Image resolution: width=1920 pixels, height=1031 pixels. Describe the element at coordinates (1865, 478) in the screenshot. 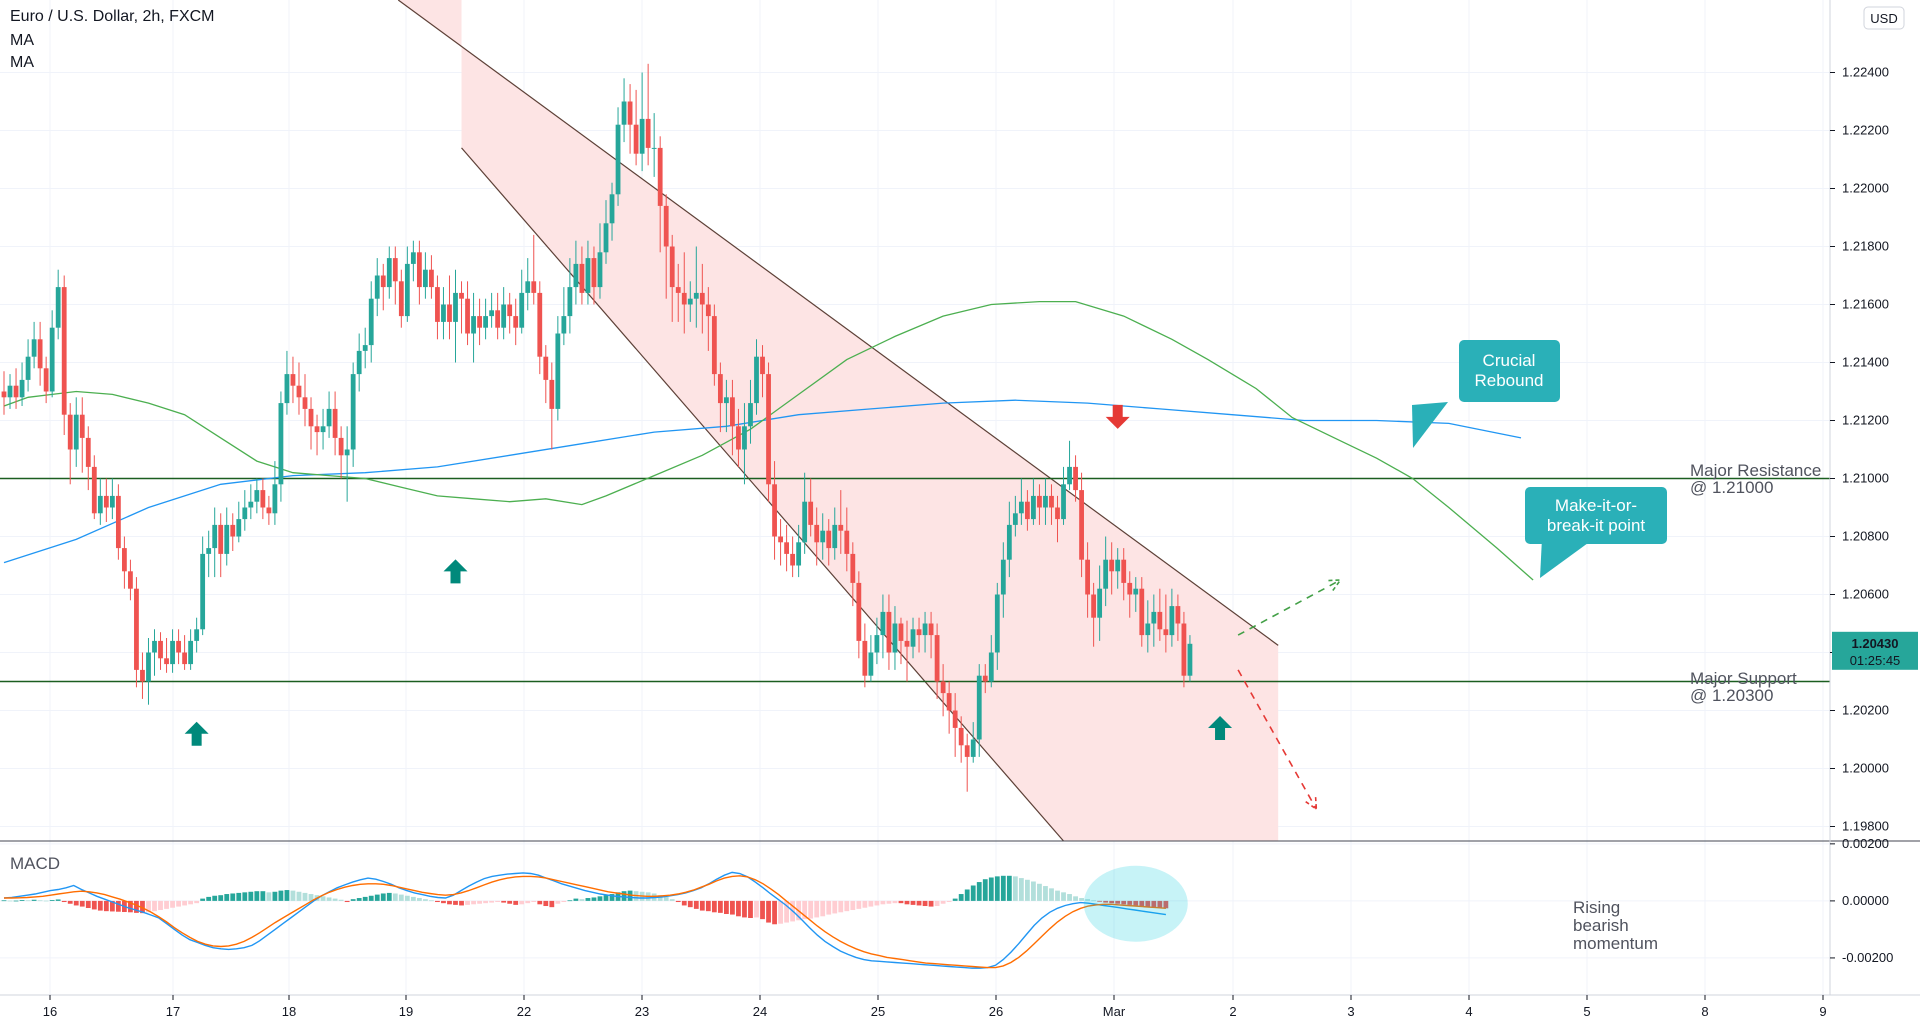

I see `price-tick-label: 1.21000` at that location.